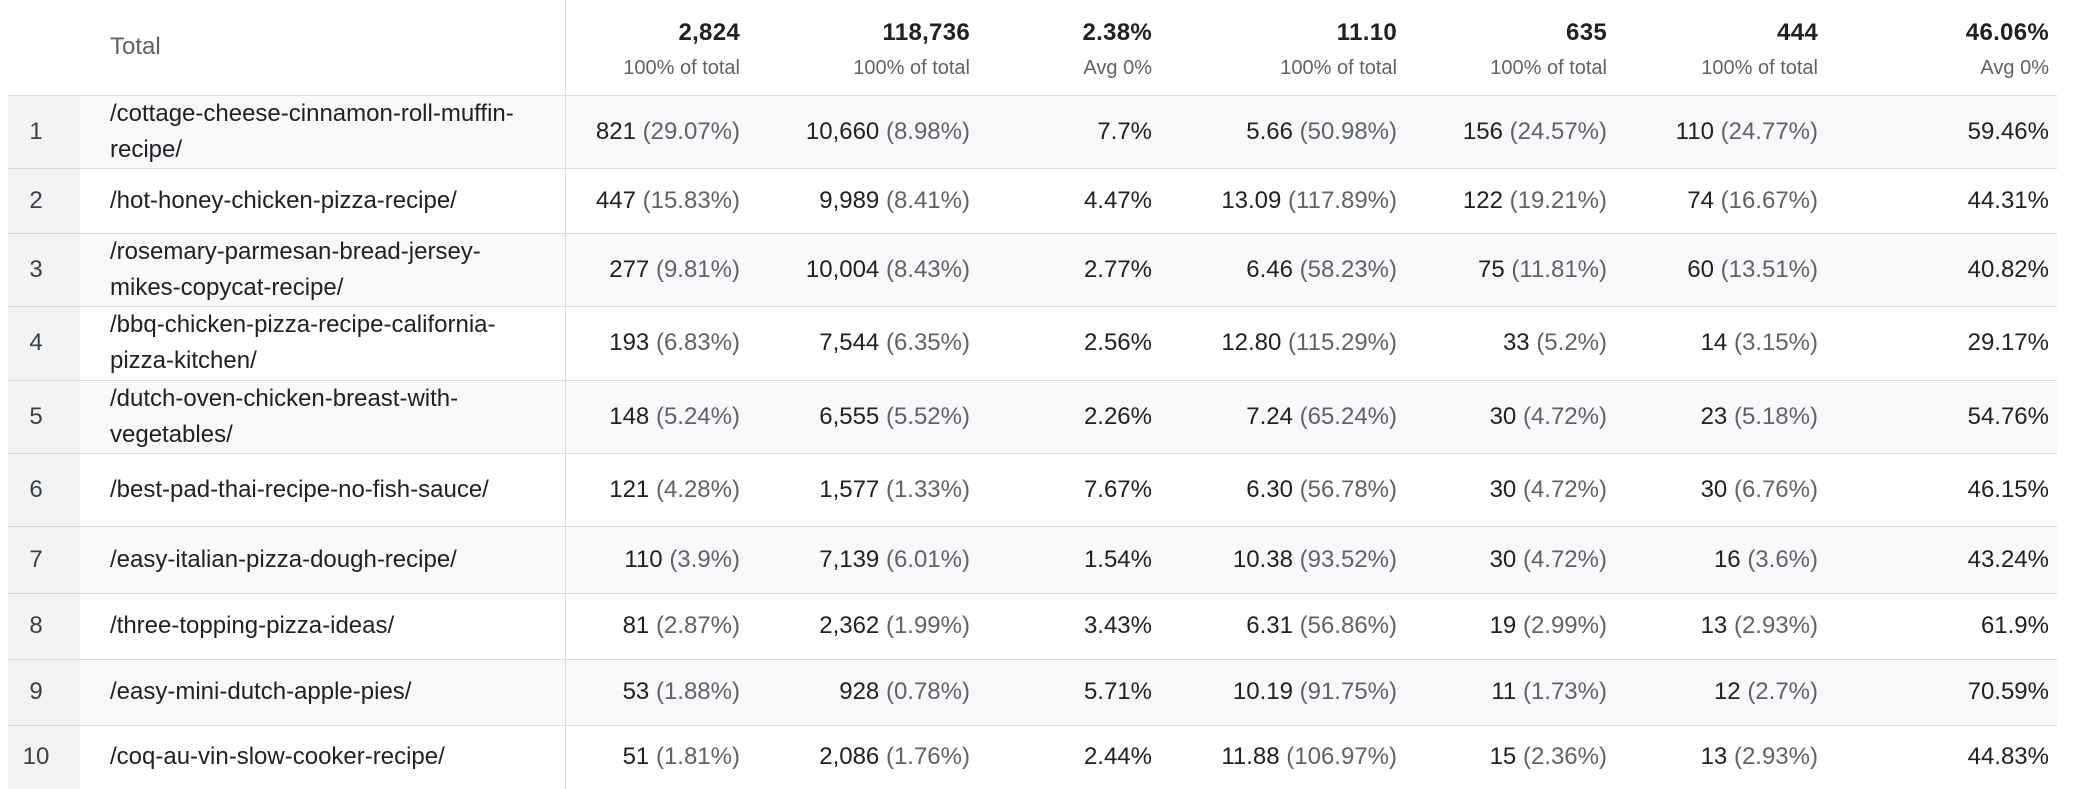  Describe the element at coordinates (629, 489) in the screenshot. I see `metric-value: 121` at that location.